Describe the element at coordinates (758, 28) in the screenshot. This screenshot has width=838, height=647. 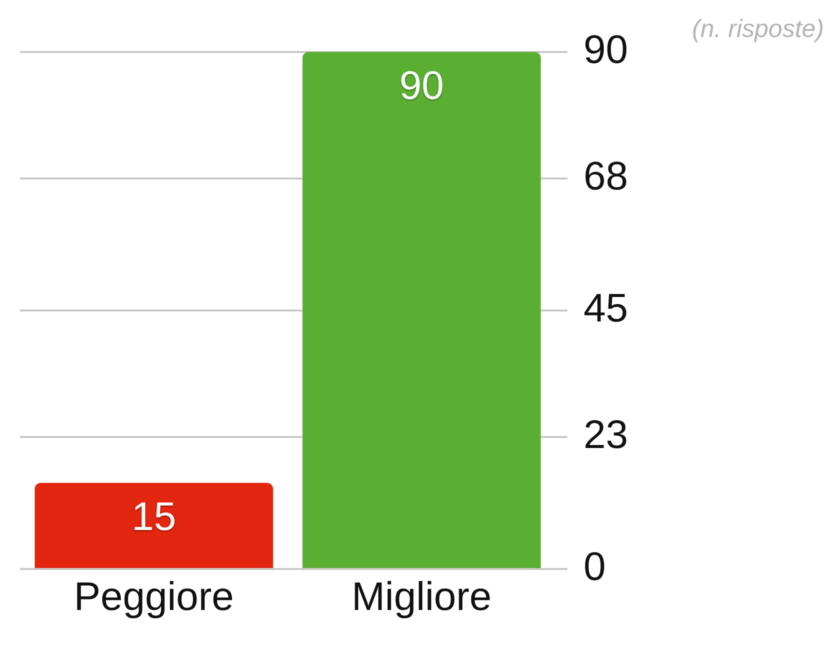
I see `y-axis-title: (n. risposte)` at that location.